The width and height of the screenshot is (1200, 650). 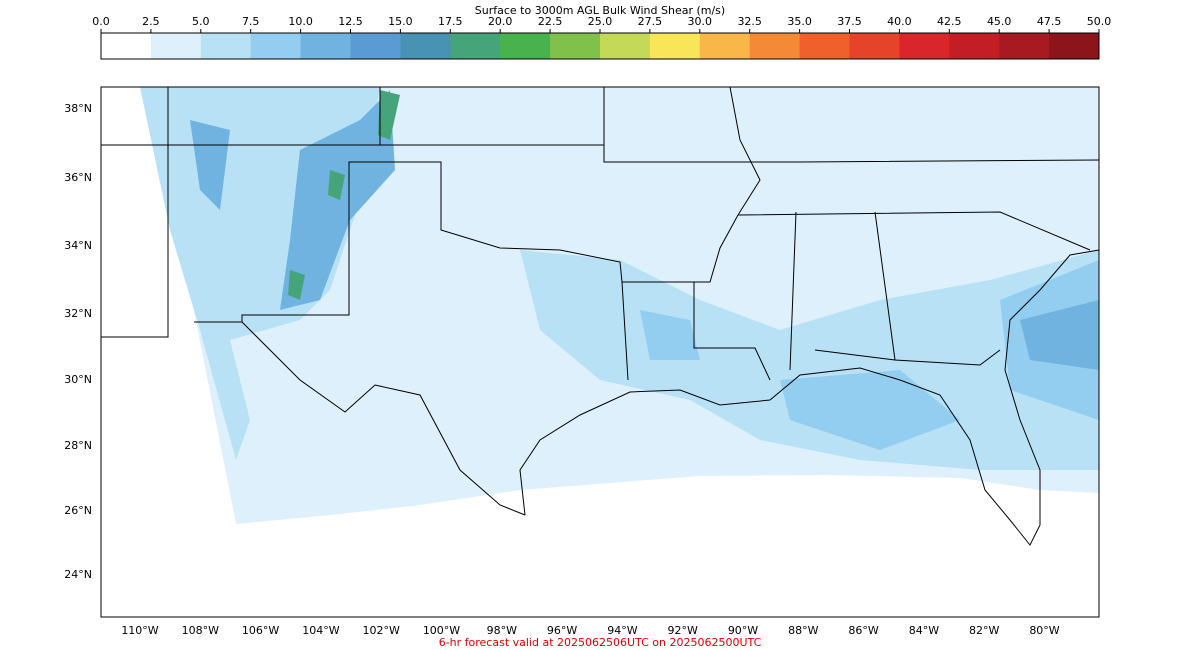 What do you see at coordinates (600, 21) in the screenshot?
I see `colorbar-tick-label: 25.0` at bounding box center [600, 21].